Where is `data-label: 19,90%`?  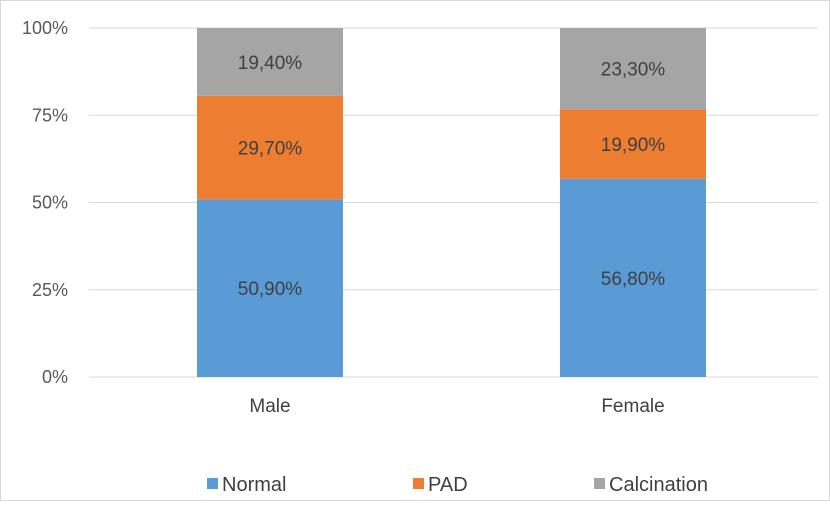
data-label: 19,90% is located at coordinates (633, 145).